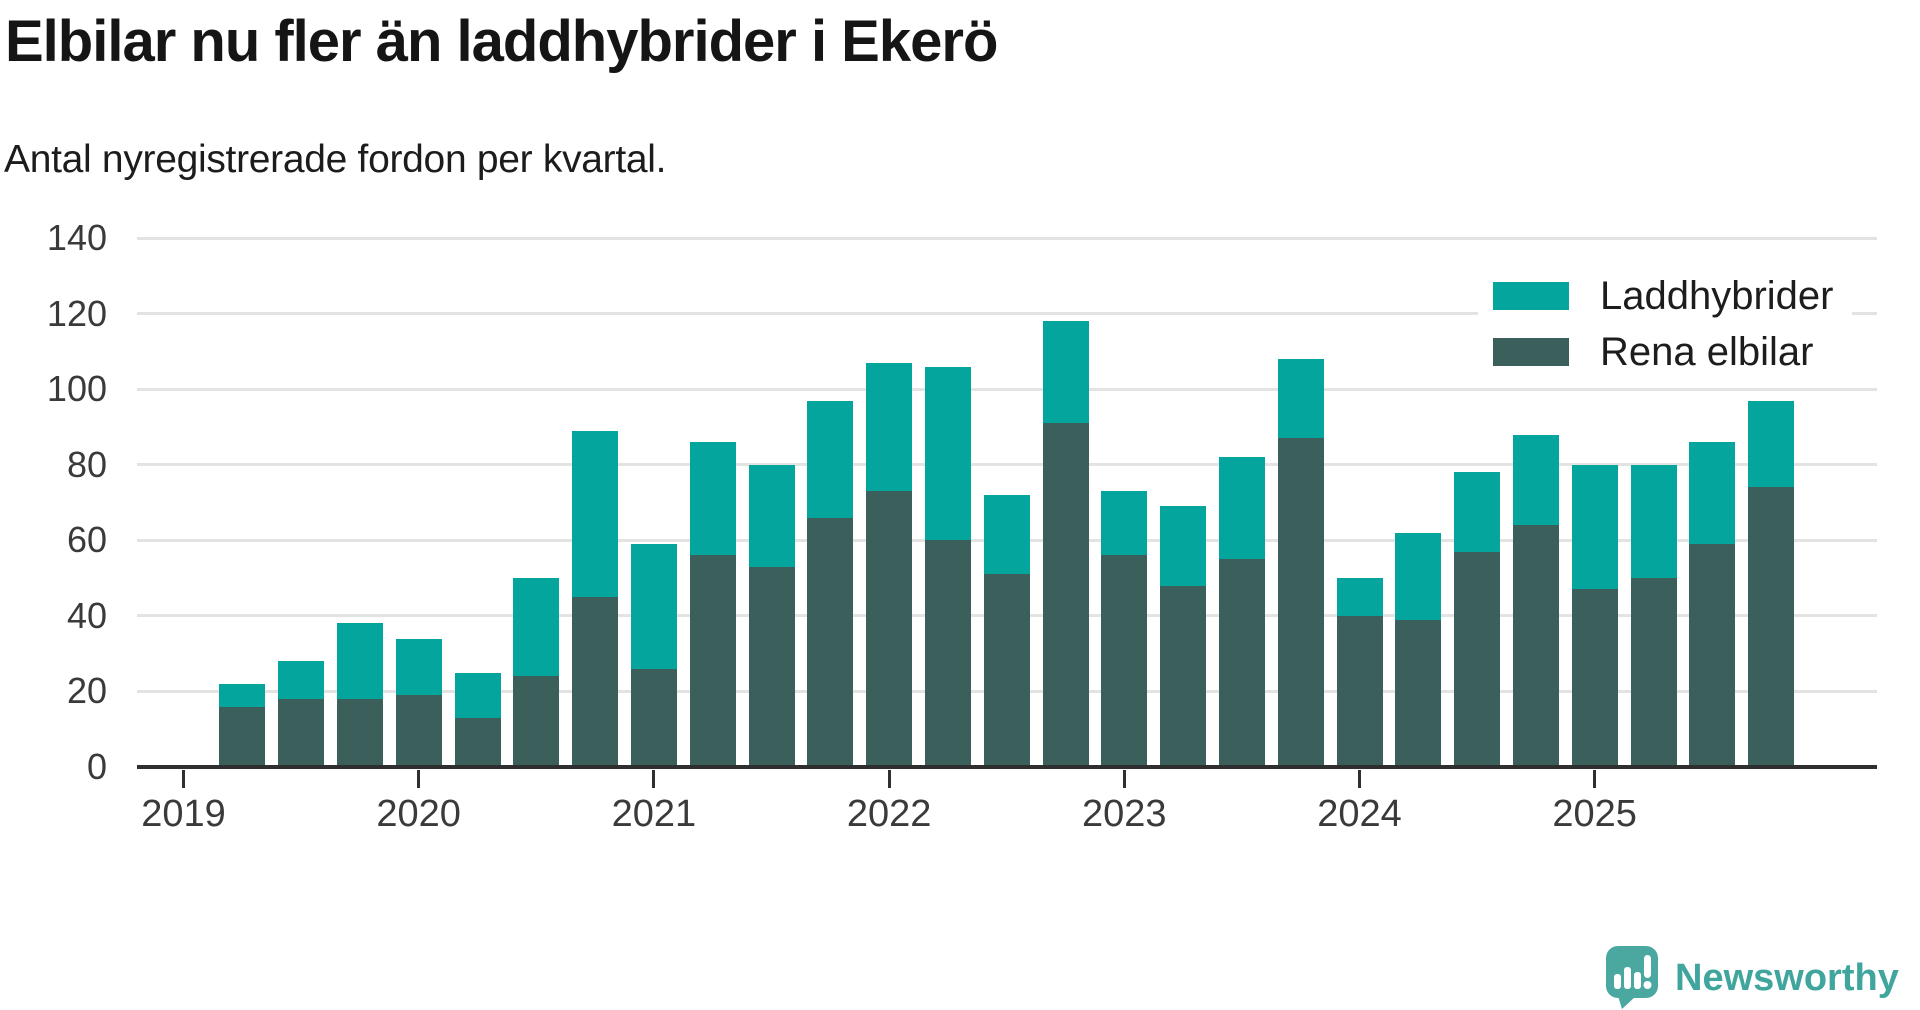 The height and width of the screenshot is (1010, 1920). What do you see at coordinates (477, 695) in the screenshot?
I see `bar-2020-q2-laddhybrider` at bounding box center [477, 695].